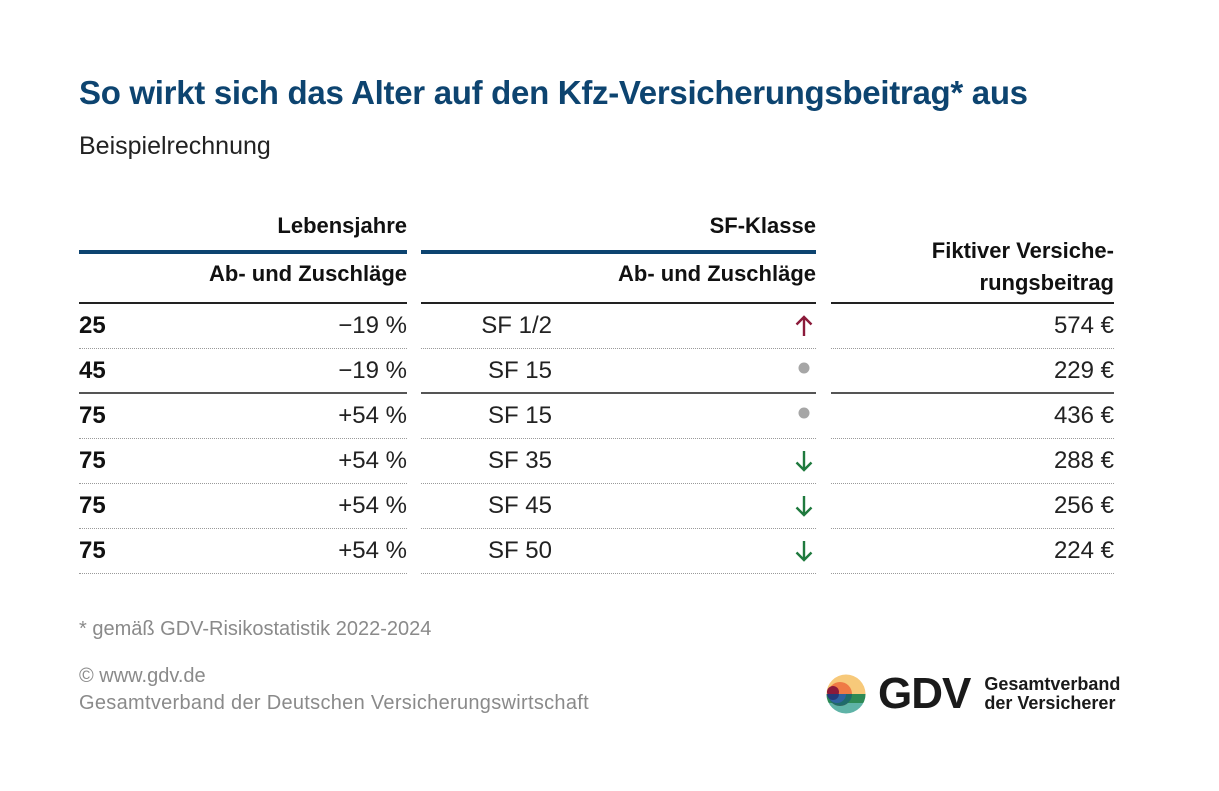 This screenshot has height=791, width=1219. Describe the element at coordinates (846, 694) in the screenshot. I see `gdv-logo-mark-icon` at that location.